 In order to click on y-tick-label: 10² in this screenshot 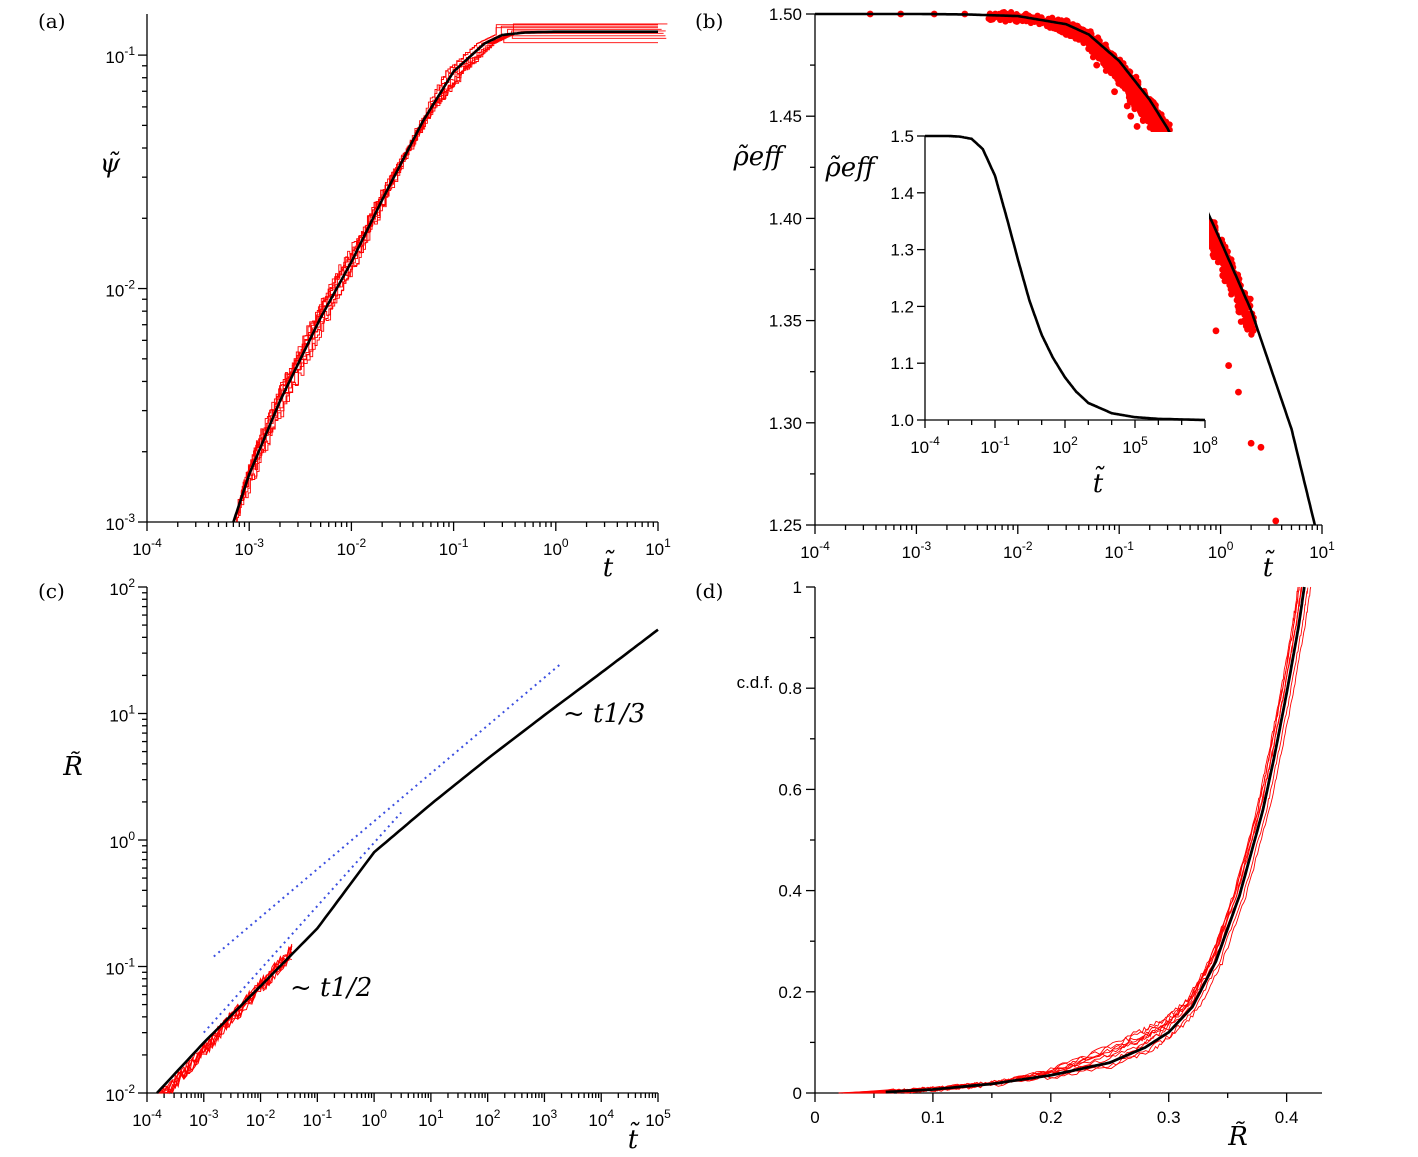, I will do `click(122, 587)`.